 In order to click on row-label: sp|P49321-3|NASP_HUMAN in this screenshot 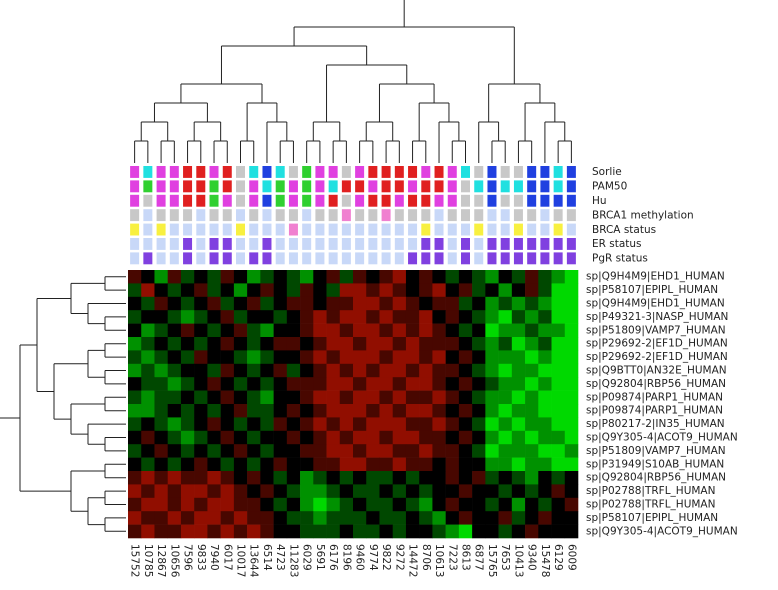, I will do `click(657, 317)`.